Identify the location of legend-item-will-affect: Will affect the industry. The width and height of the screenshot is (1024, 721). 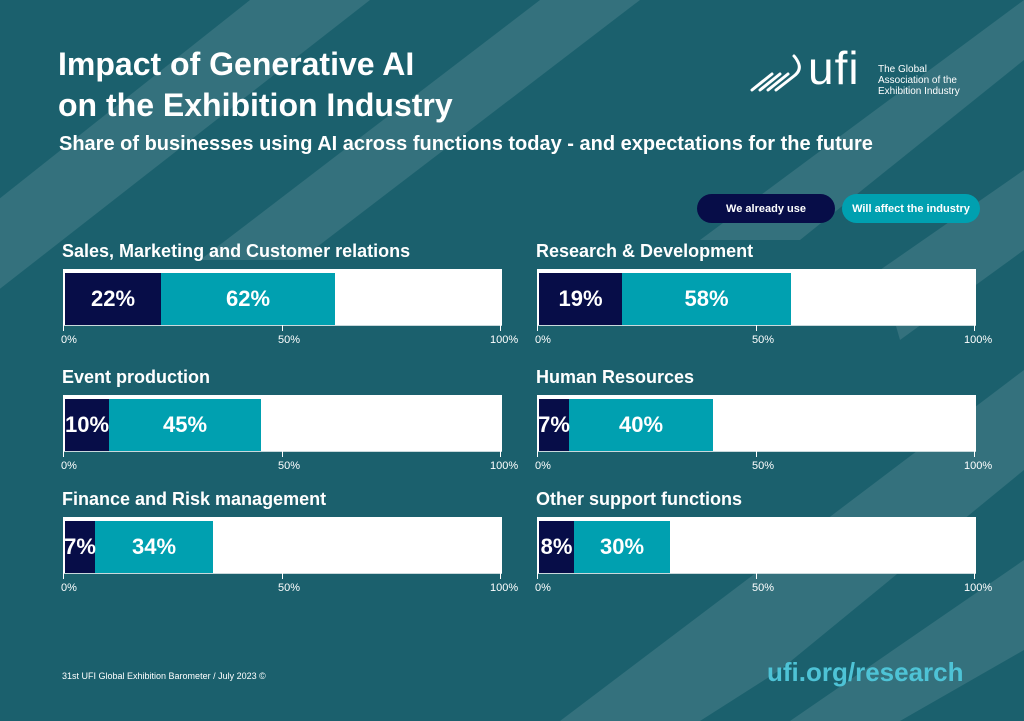
(911, 208).